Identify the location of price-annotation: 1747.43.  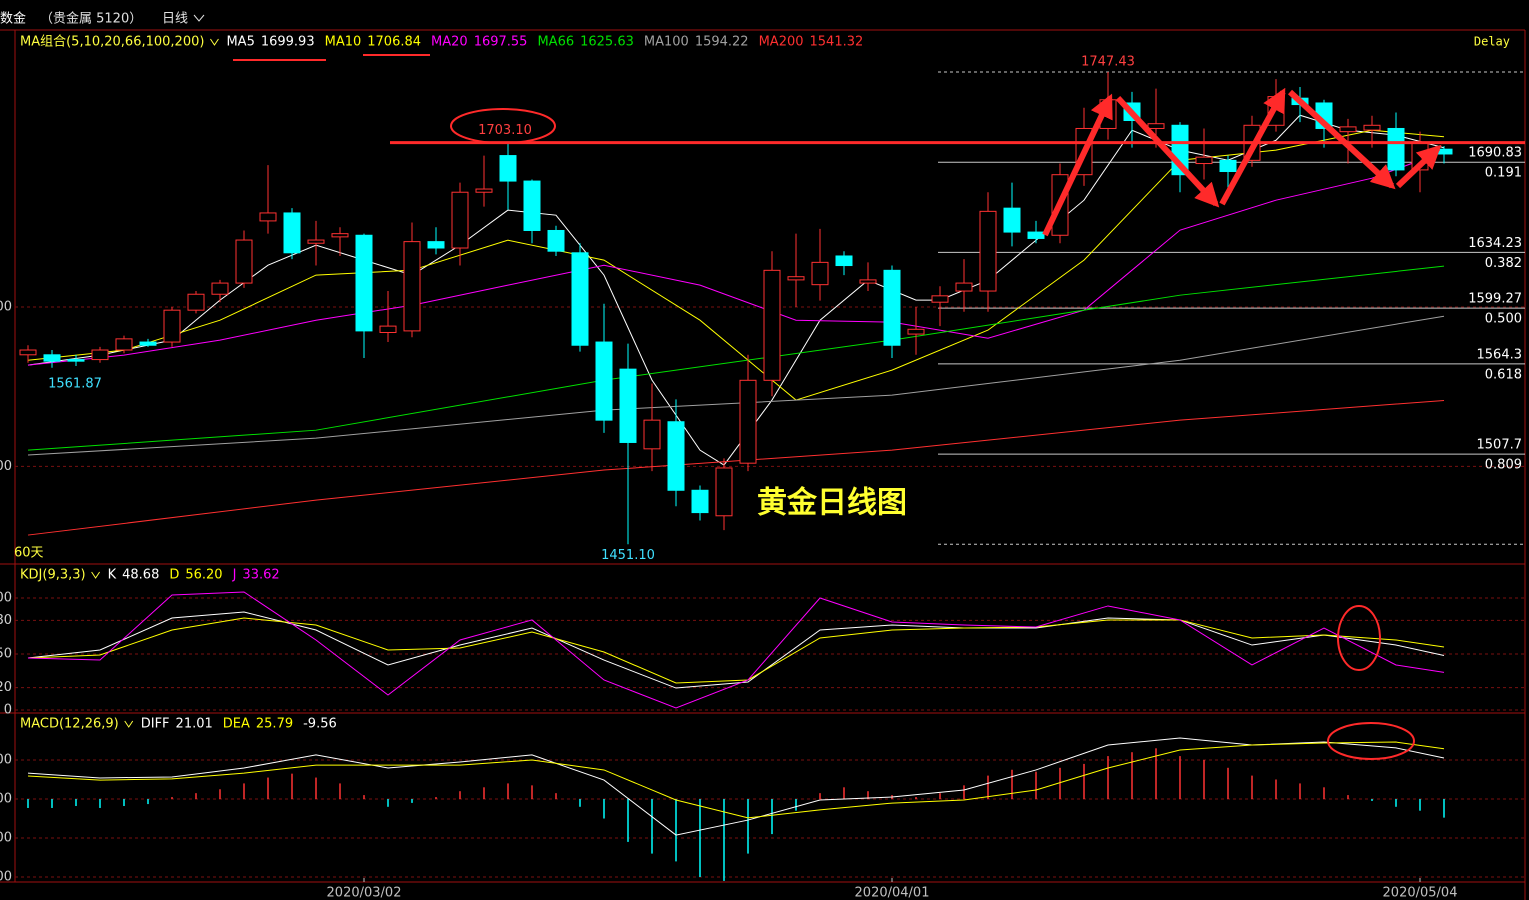
(1108, 62).